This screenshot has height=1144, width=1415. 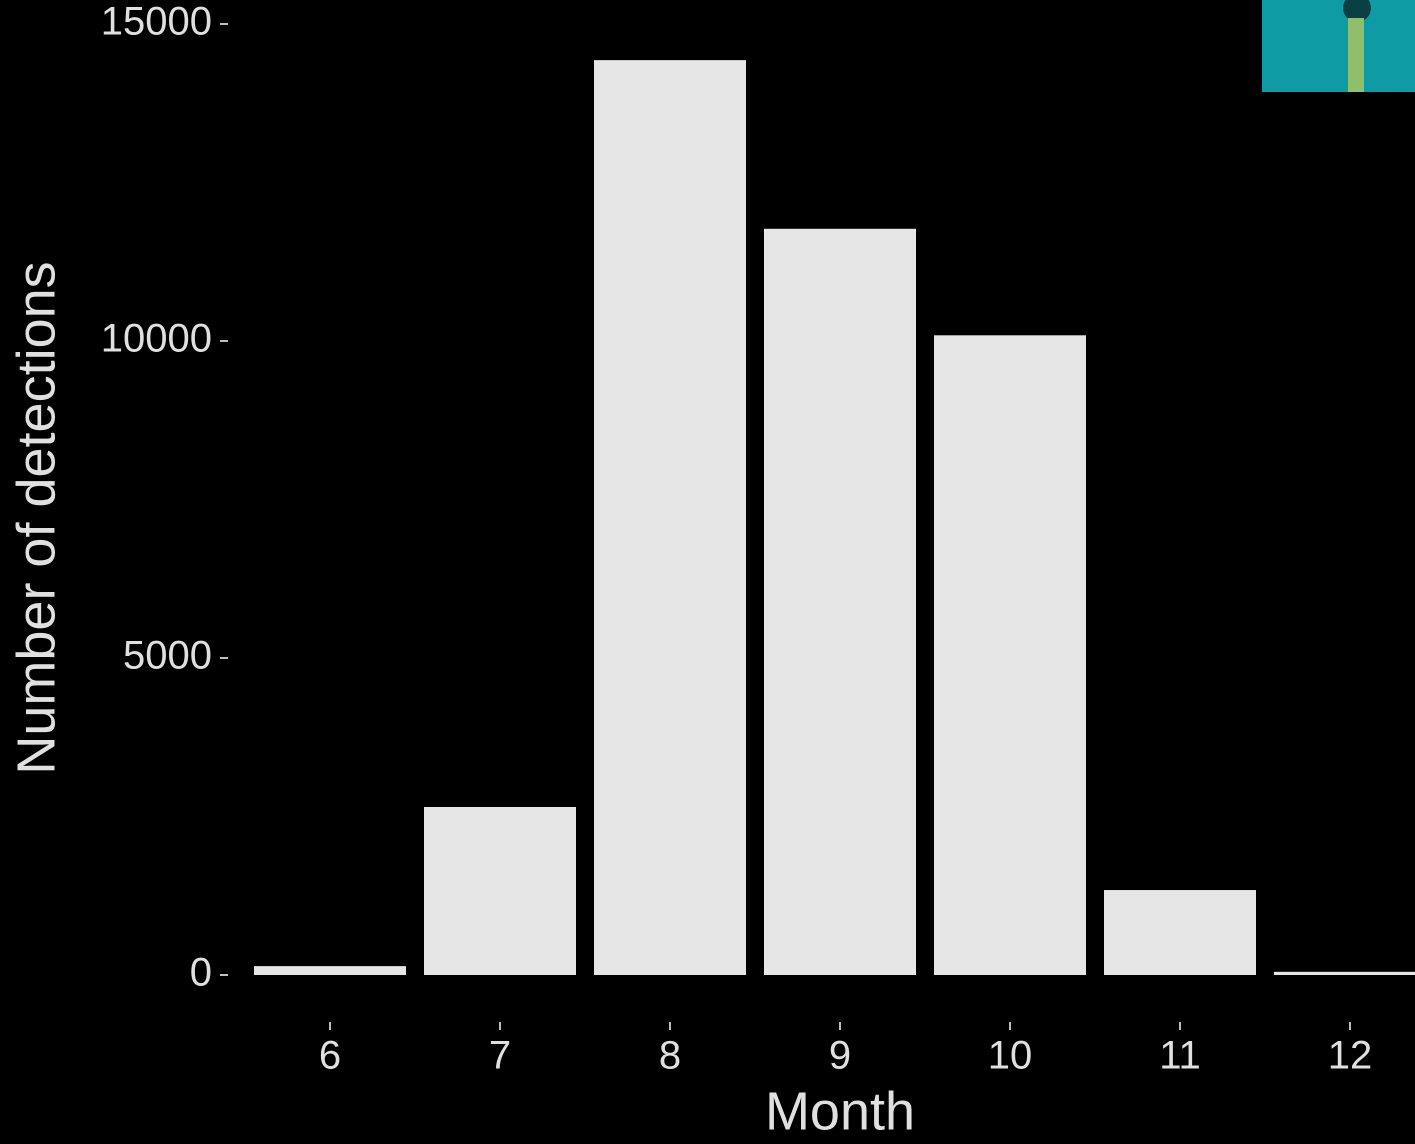 I want to click on thumbnail-bg, so click(x=1338, y=46).